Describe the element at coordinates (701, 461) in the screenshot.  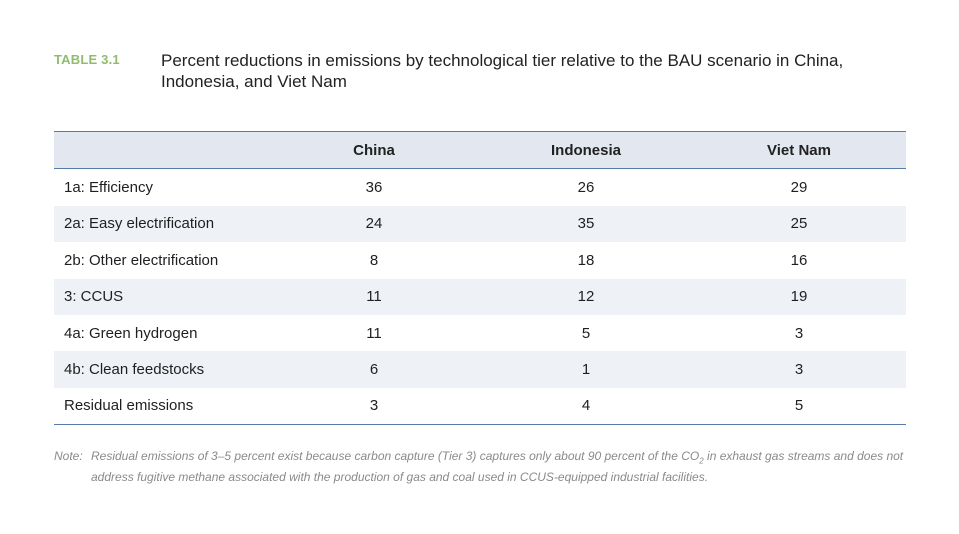
I see `note-subscript: 2` at that location.